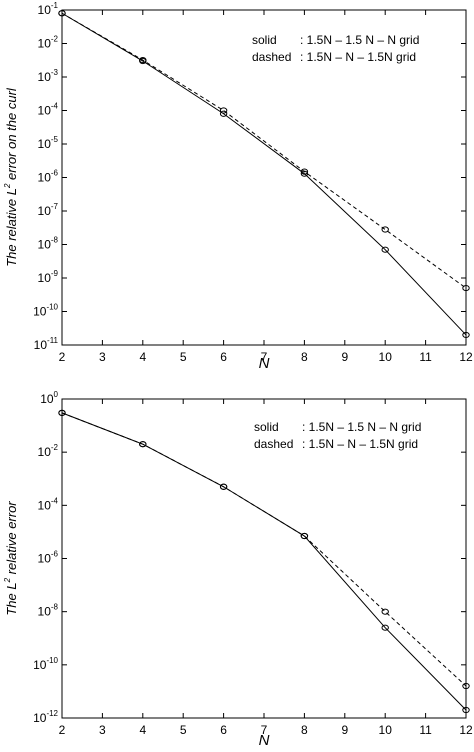 Image resolution: width=474 pixels, height=752 pixels. What do you see at coordinates (55, 139) in the screenshot?
I see `y-tick-exponent: -5` at bounding box center [55, 139].